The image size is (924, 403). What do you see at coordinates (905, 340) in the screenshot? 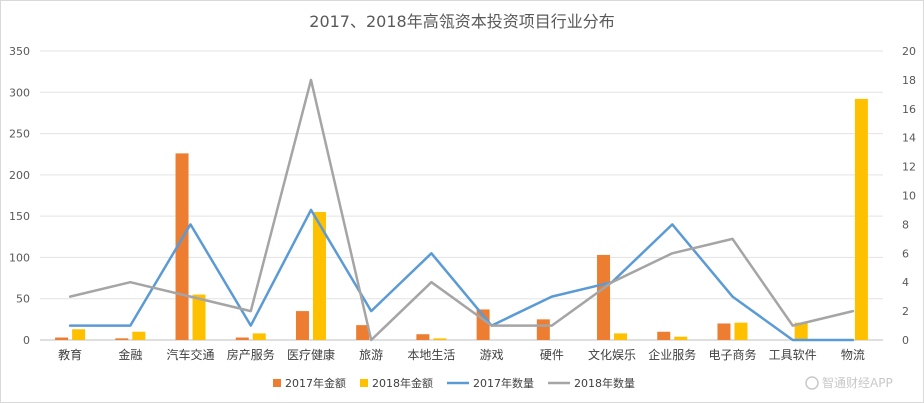
I see `right-axis-tick-label: 0` at bounding box center [905, 340].